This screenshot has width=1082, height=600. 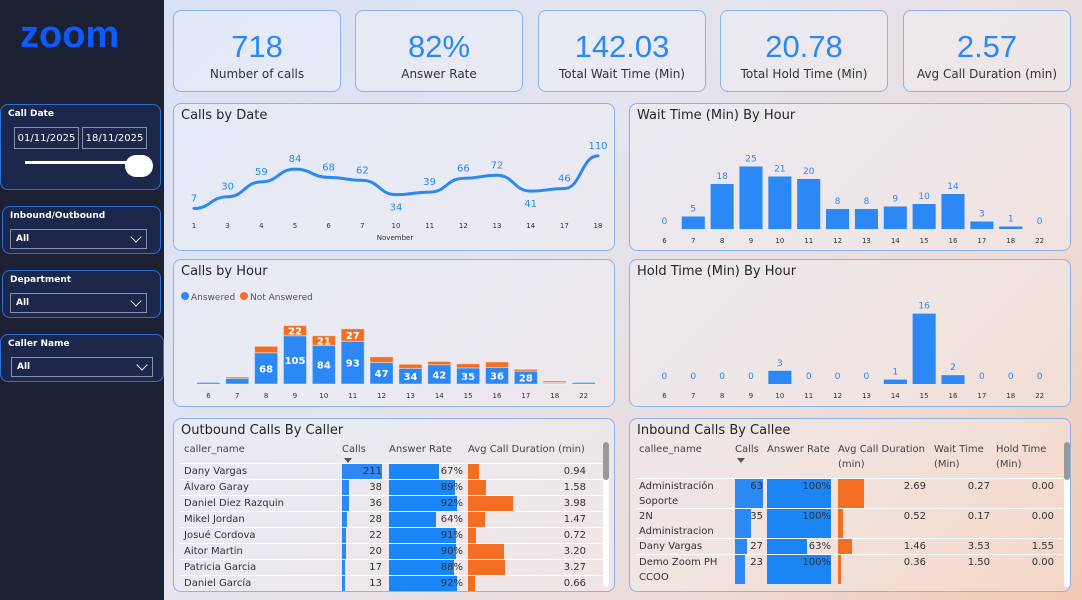 What do you see at coordinates (914, 516) in the screenshot?
I see `value-cell: 0.52` at bounding box center [914, 516].